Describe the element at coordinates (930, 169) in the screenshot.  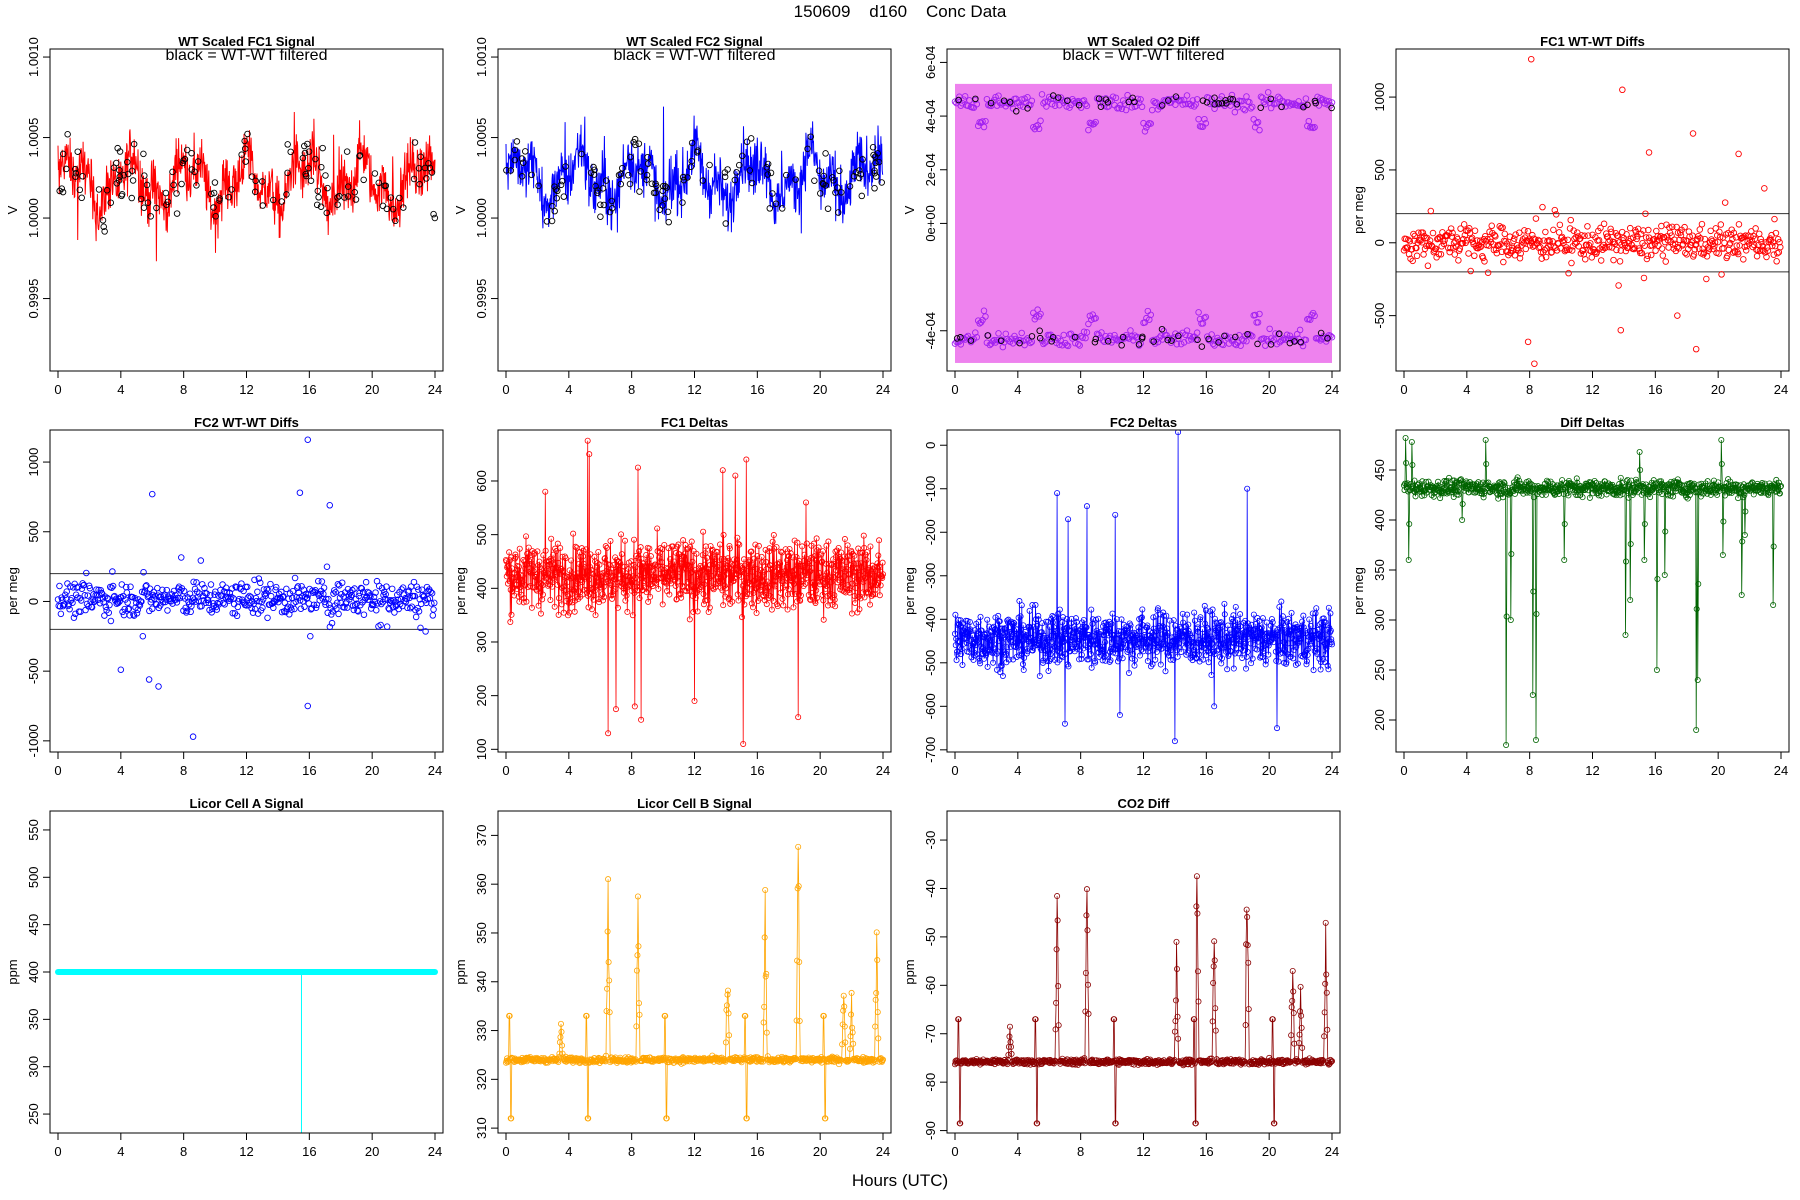
I see `y-tick-label: 2e-04` at that location.